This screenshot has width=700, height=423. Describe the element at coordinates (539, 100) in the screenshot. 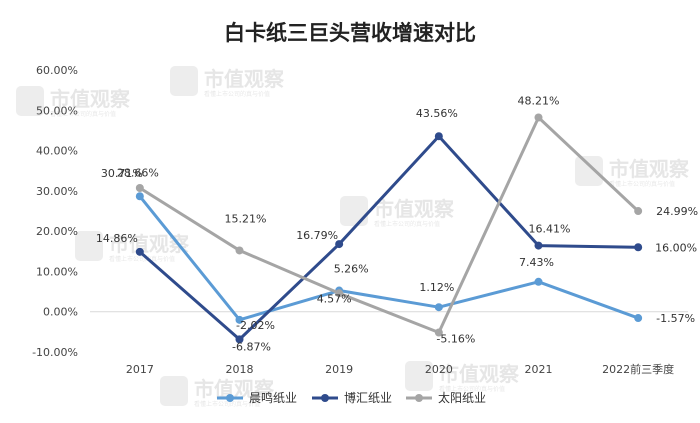

I see `data-label: 48.21%` at that location.